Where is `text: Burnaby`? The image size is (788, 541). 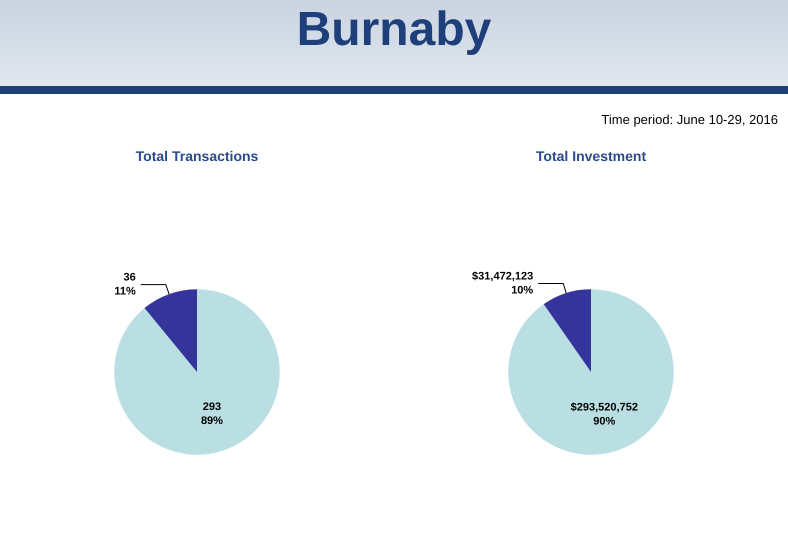
text: Burnaby is located at coordinates (394, 30).